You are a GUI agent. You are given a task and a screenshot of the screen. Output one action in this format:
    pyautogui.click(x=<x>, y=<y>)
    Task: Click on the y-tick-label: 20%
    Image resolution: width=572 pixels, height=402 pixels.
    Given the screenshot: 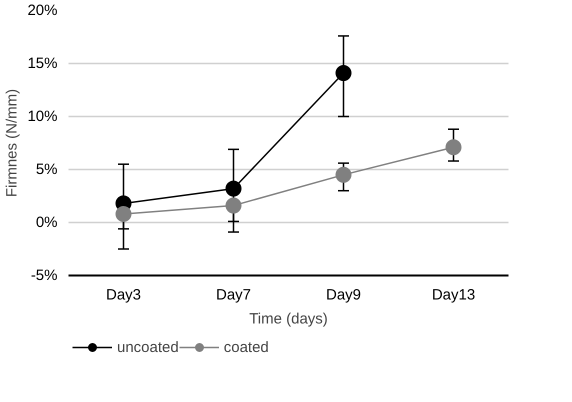 What is the action you would take?
    pyautogui.click(x=42, y=10)
    